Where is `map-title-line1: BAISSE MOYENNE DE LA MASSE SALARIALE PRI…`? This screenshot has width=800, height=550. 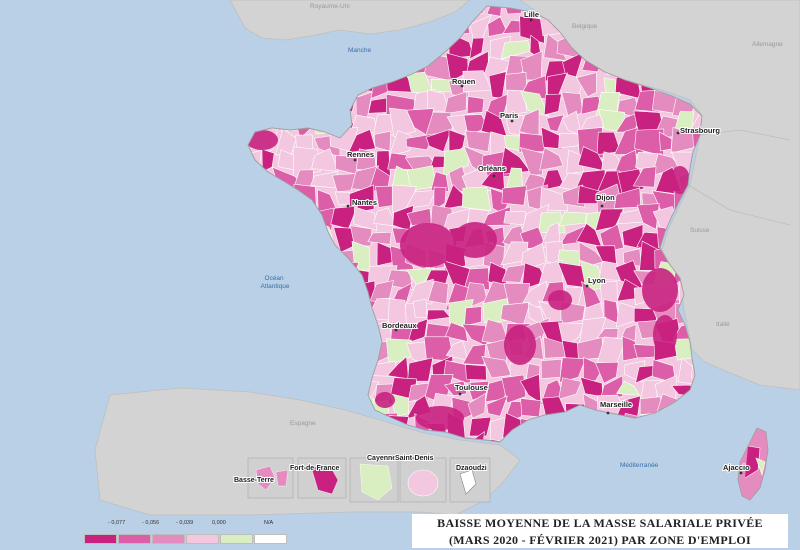 map-title-line1: BAISSE MOYENNE DE LA MASSE SALARIALE PRI… is located at coordinates (600, 523).